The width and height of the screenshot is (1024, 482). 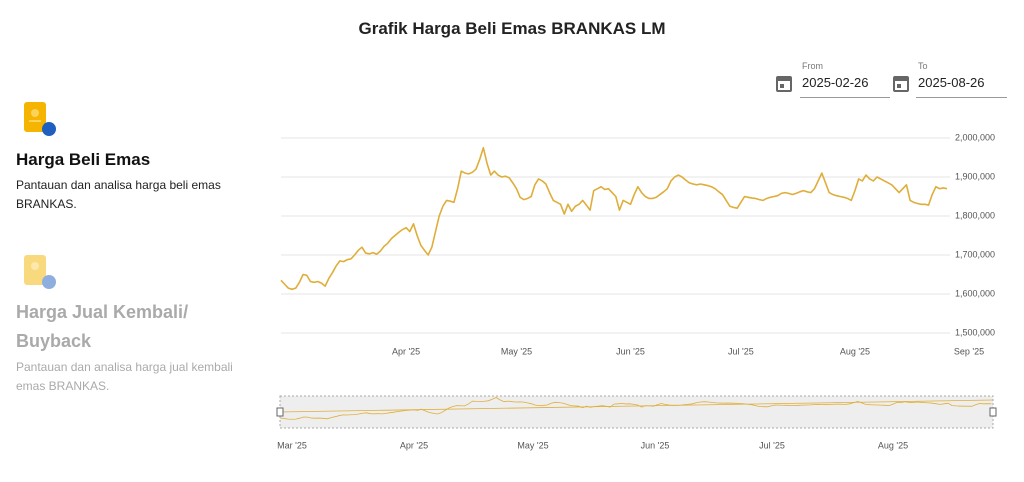 I want to click on x-tick-label: Apr '25, so click(x=406, y=351).